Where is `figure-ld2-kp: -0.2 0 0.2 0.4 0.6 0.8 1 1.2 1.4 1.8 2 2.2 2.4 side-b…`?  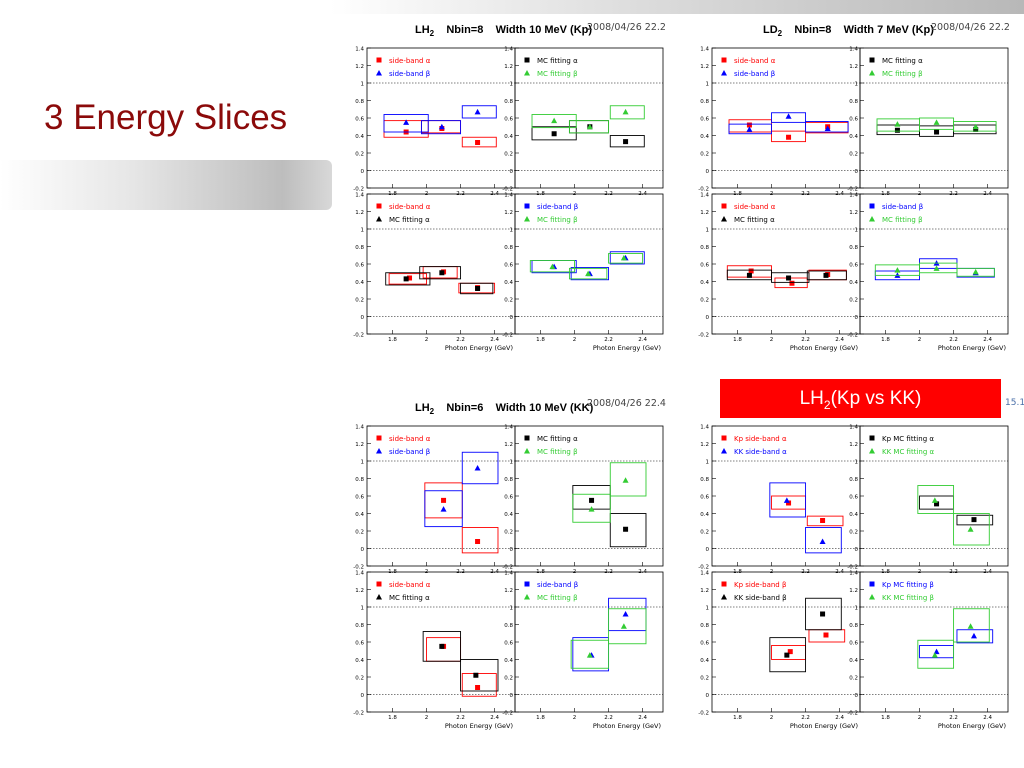 figure-ld2-kp: -0.2 0 0.2 0.4 0.6 0.8 1 1.2 1.4 1.8 2 2.2 2.4 side-b… is located at coordinates (853, 199).